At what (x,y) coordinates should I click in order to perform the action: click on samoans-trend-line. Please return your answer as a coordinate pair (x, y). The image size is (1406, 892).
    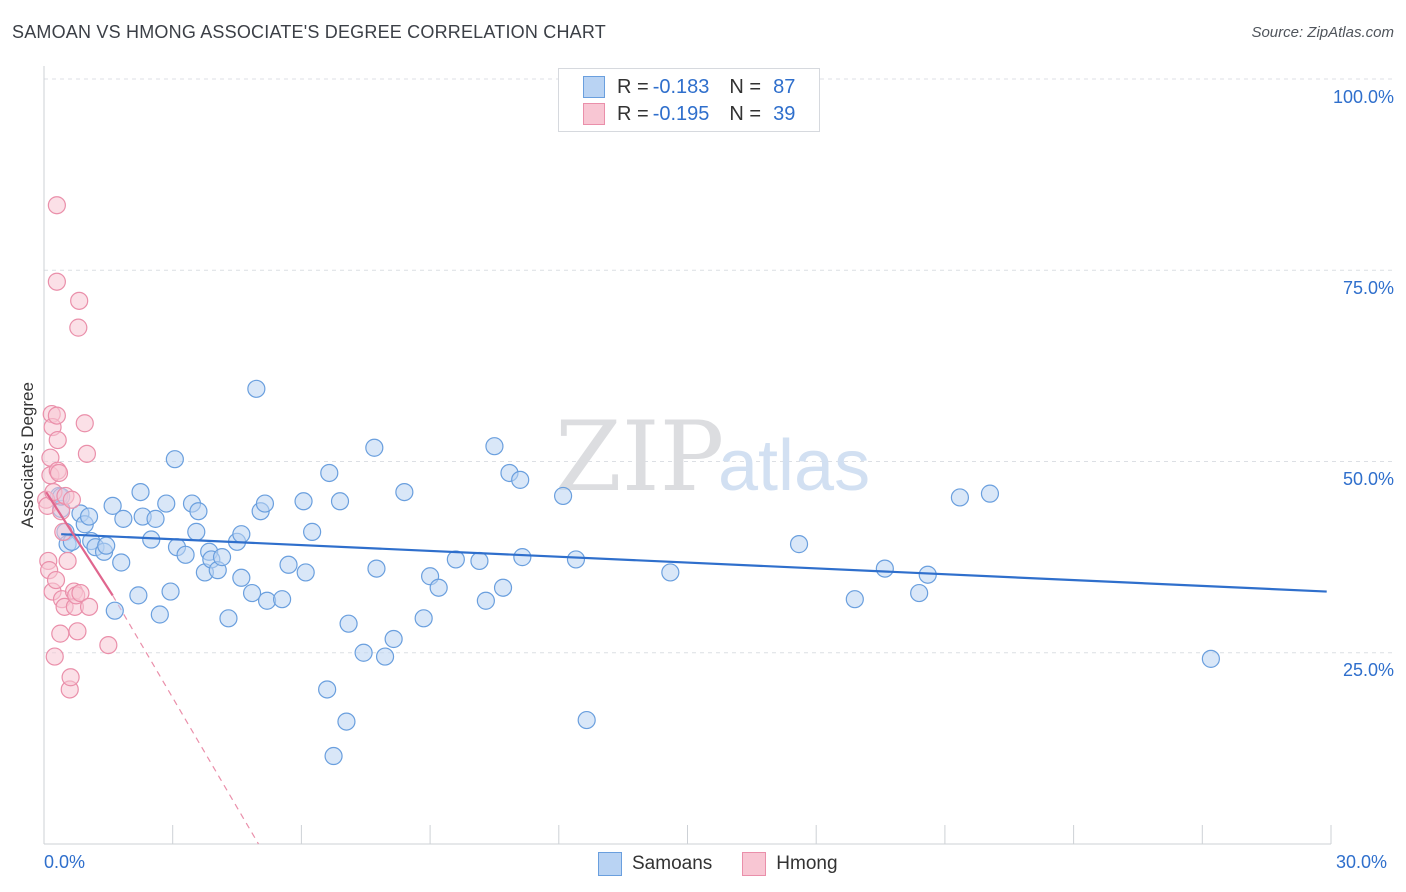
    Looking at the image, I should click on (694, 563).